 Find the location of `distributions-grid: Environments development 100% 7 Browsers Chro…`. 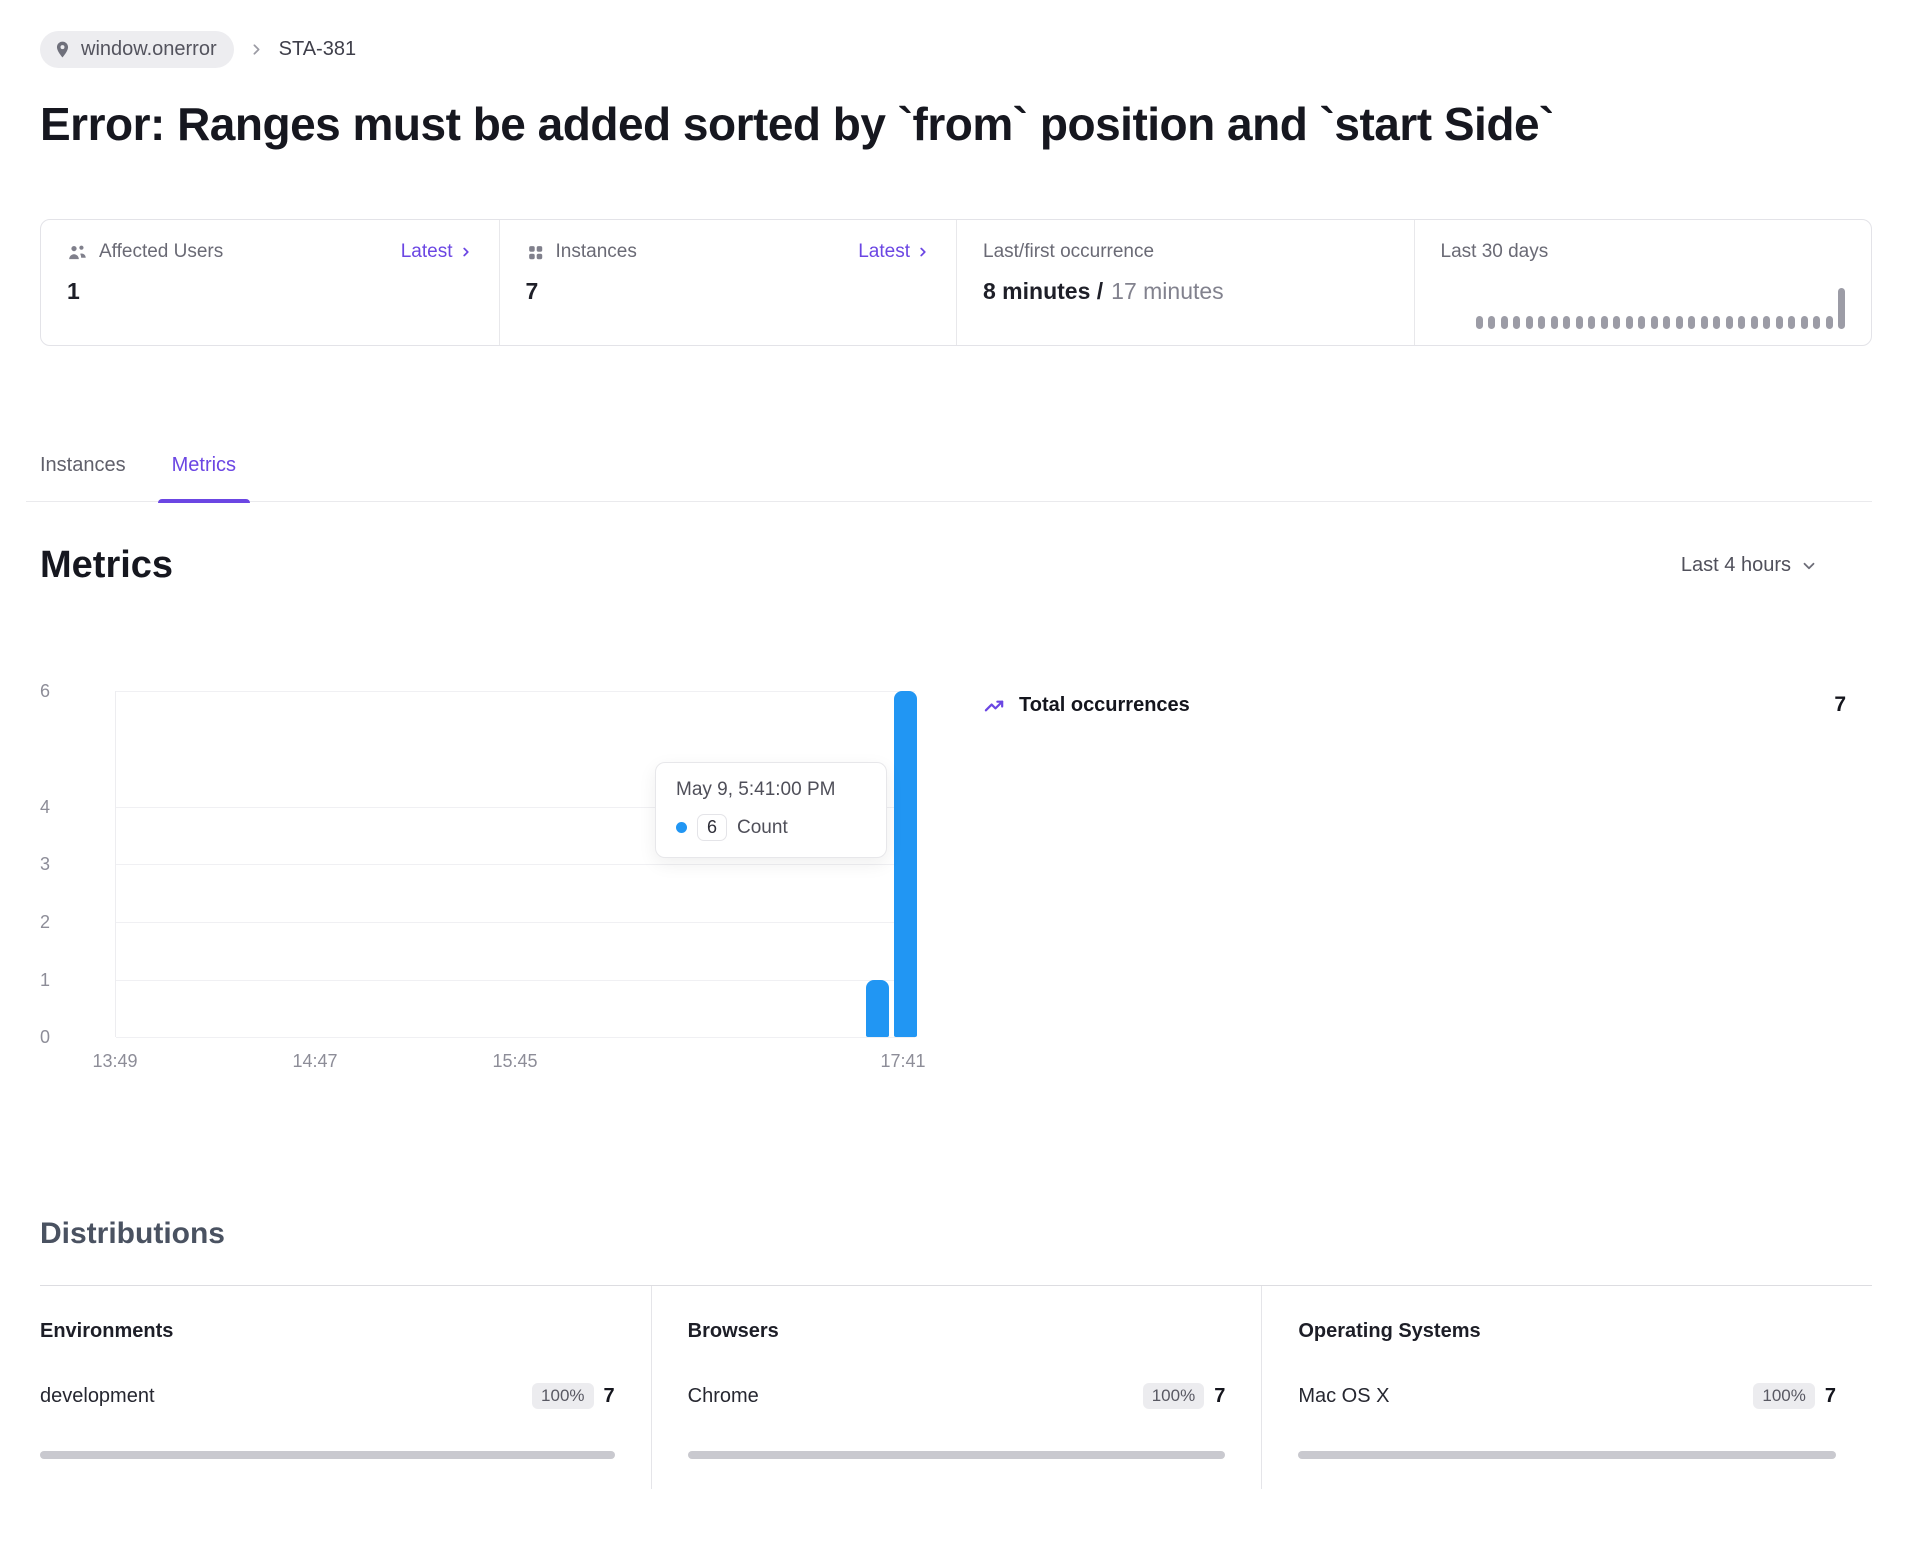

distributions-grid: Environments development 100% 7 Browsers Chro… is located at coordinates (956, 1387).